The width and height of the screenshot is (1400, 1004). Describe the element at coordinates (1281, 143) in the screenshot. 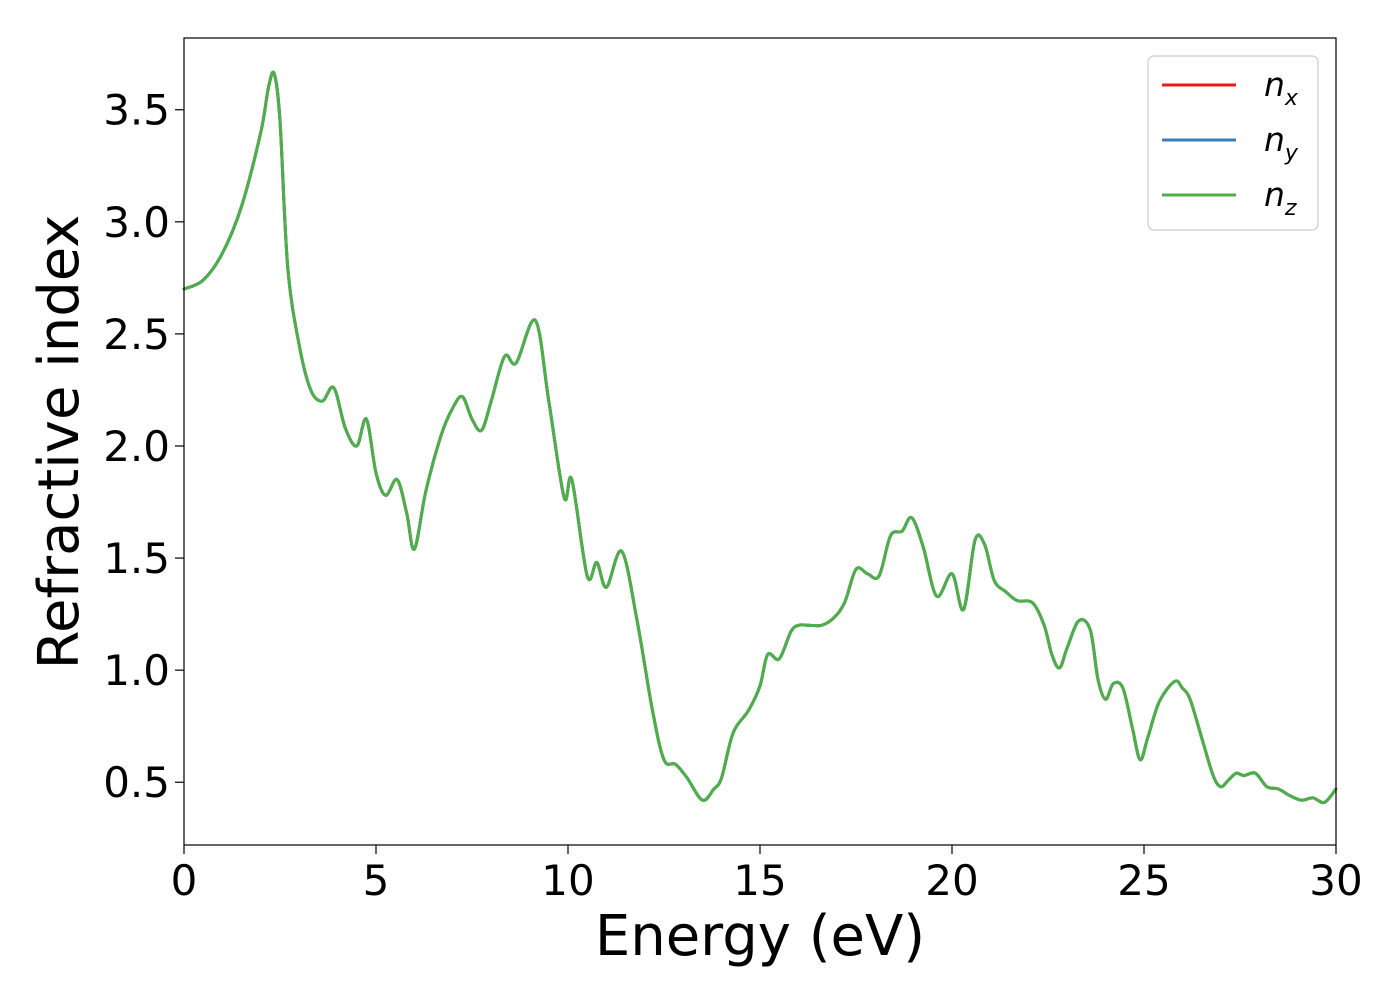

I see `legend-label-ny: ny` at that location.